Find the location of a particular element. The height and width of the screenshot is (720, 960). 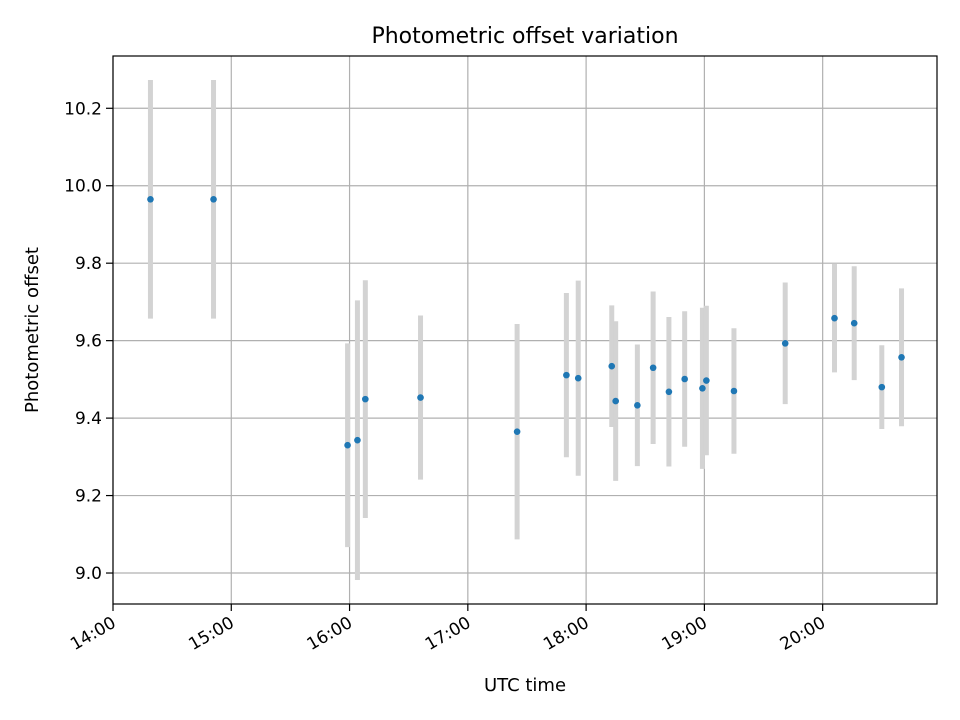

y-tick-label: 10.2 is located at coordinates (83, 109).